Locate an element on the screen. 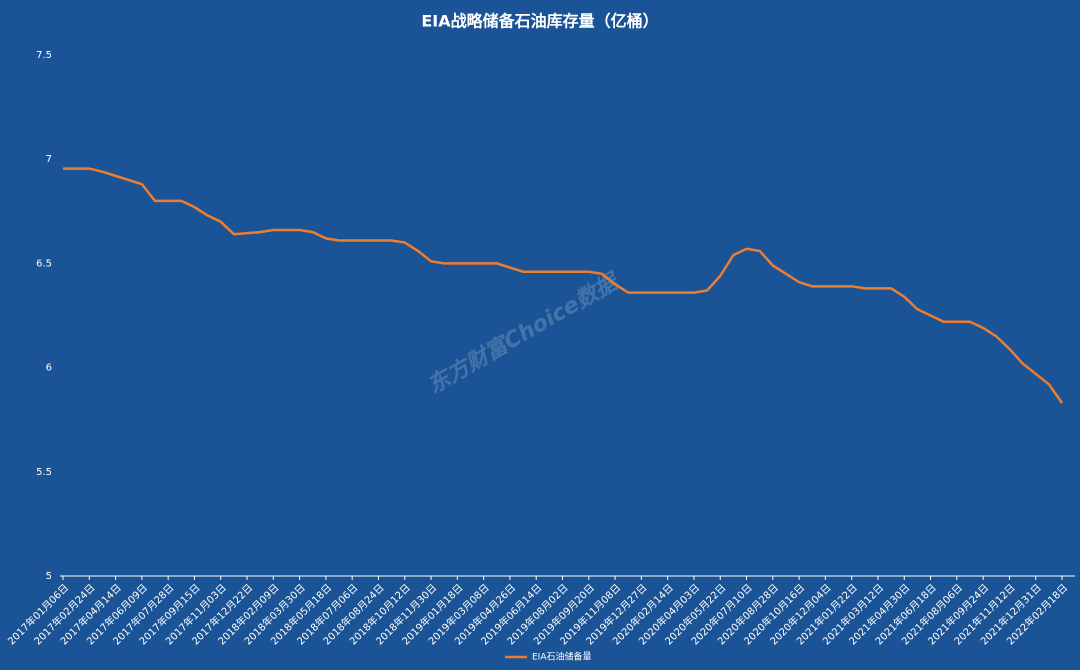  y-tick-label: 6.5 is located at coordinates (44, 263).